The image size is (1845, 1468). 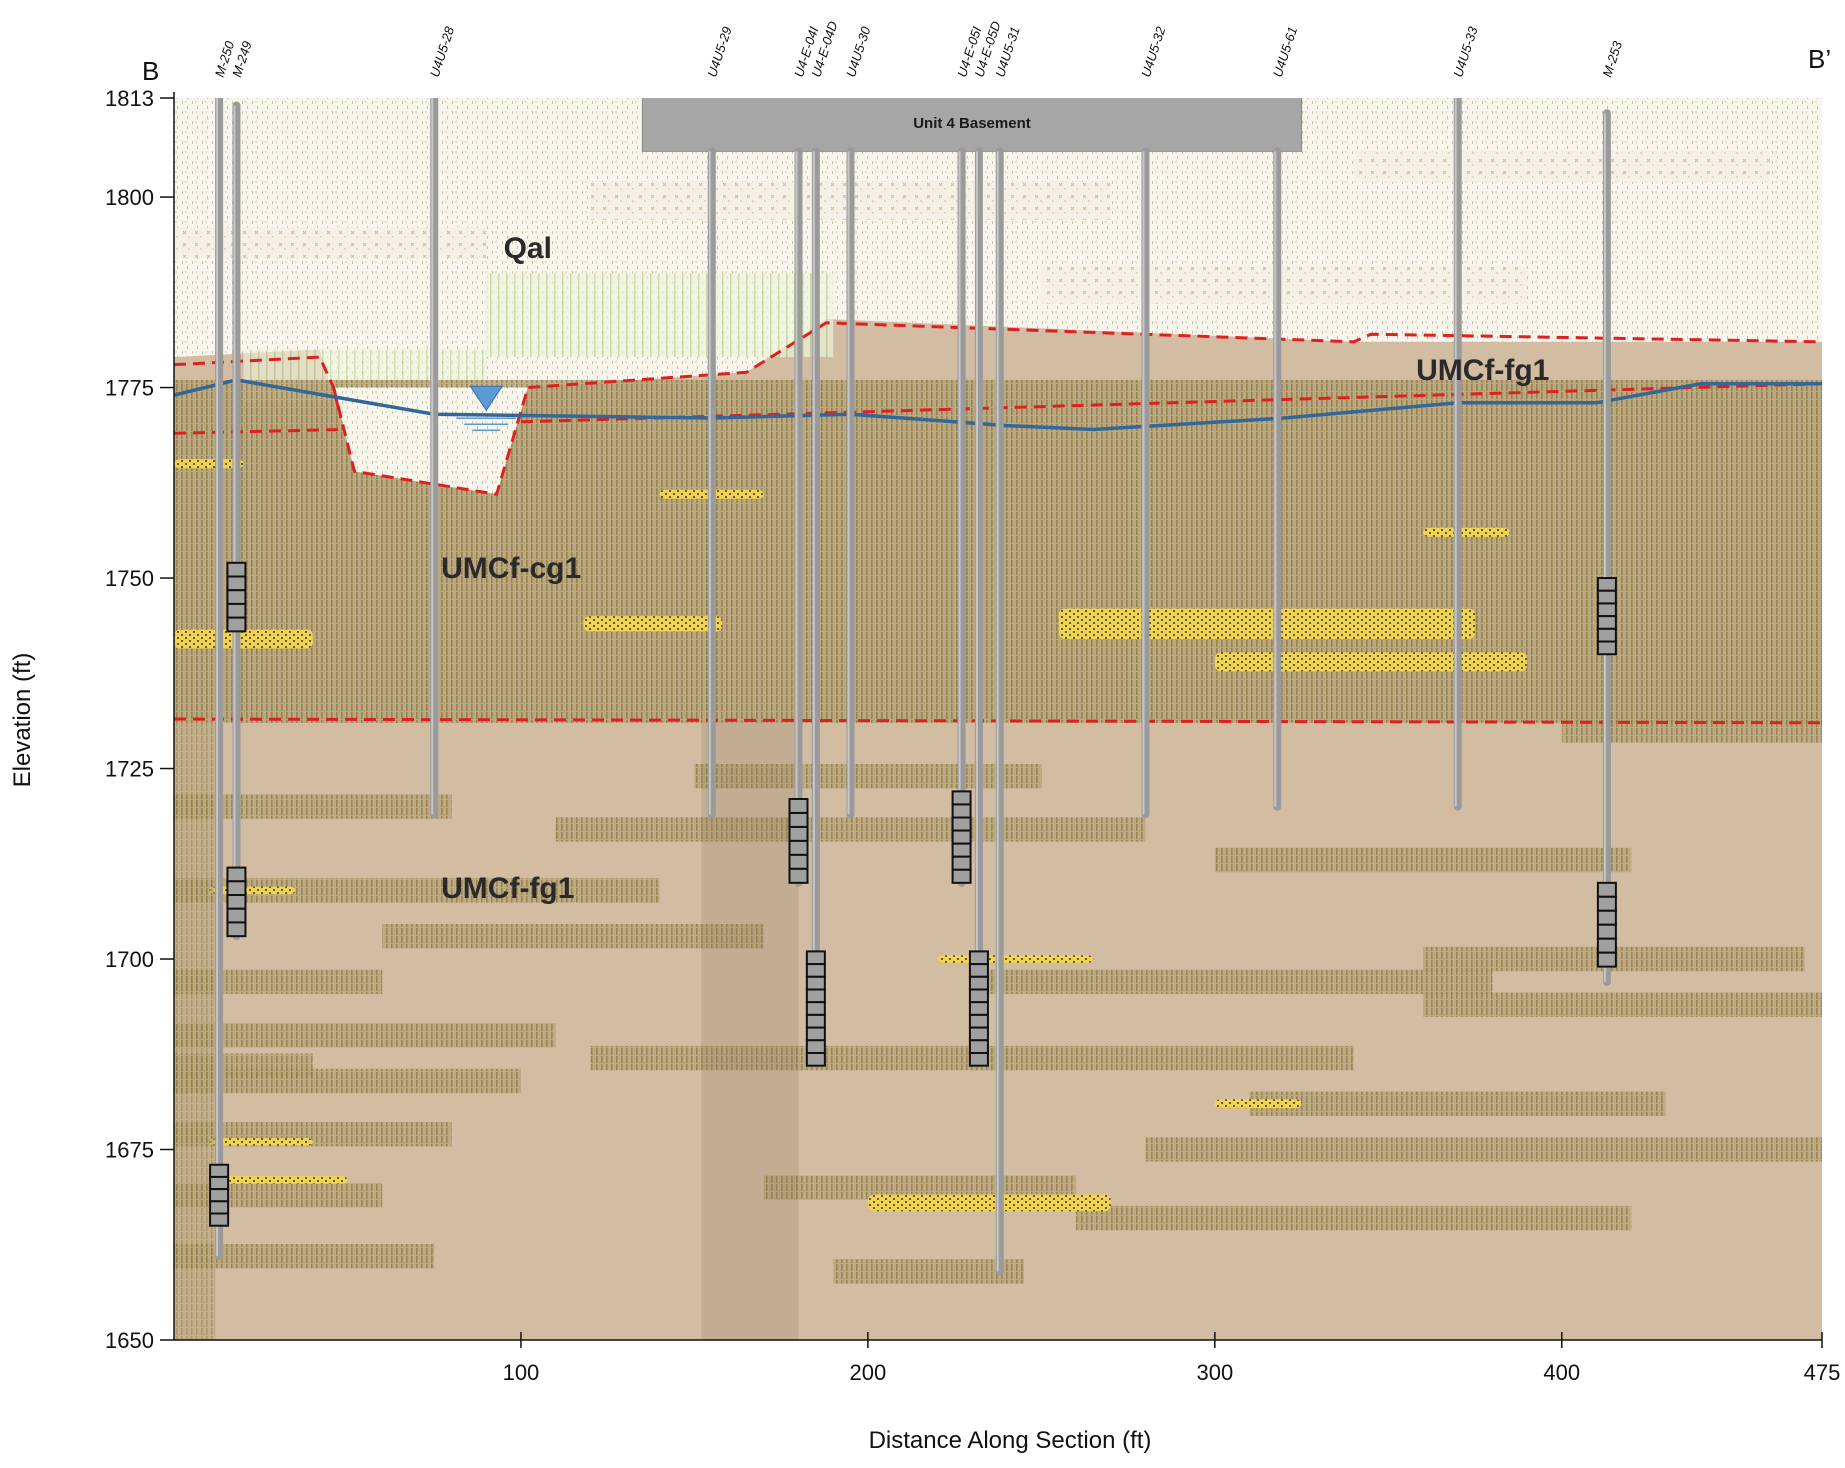 What do you see at coordinates (511, 568) in the screenshot?
I see `unit-label: UMCf-cg1` at bounding box center [511, 568].